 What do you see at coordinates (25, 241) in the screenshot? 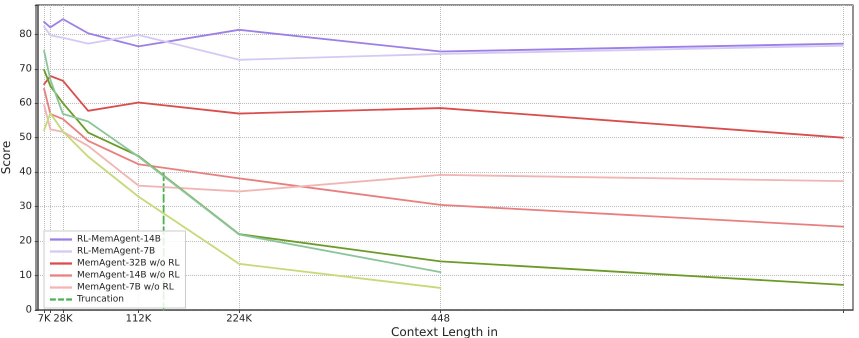
I see `y-tick-label: 20` at bounding box center [25, 241].